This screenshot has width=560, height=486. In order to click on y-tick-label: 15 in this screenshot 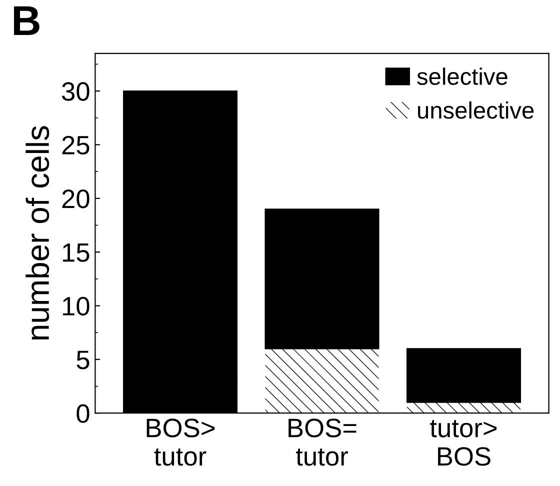, I will do `click(76, 252)`.